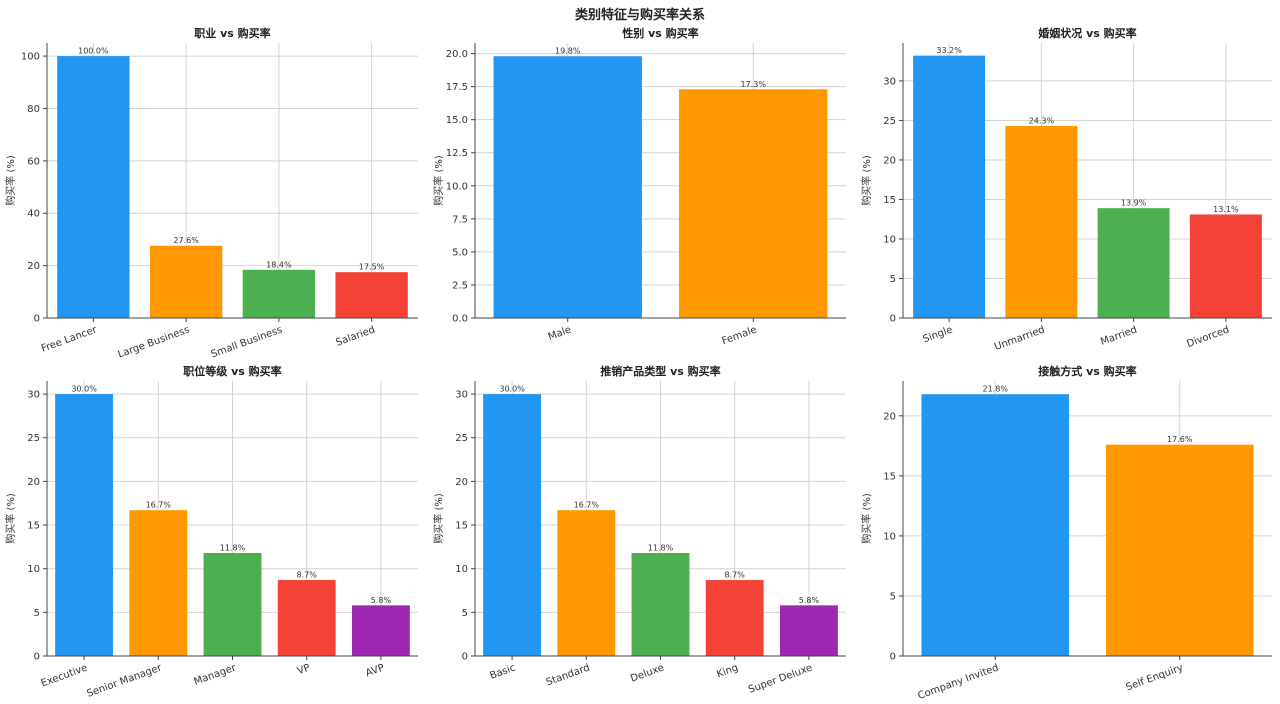 The width and height of the screenshot is (1280, 704). What do you see at coordinates (457, 153) in the screenshot?
I see `y-tick-label: 12.5` at bounding box center [457, 153].